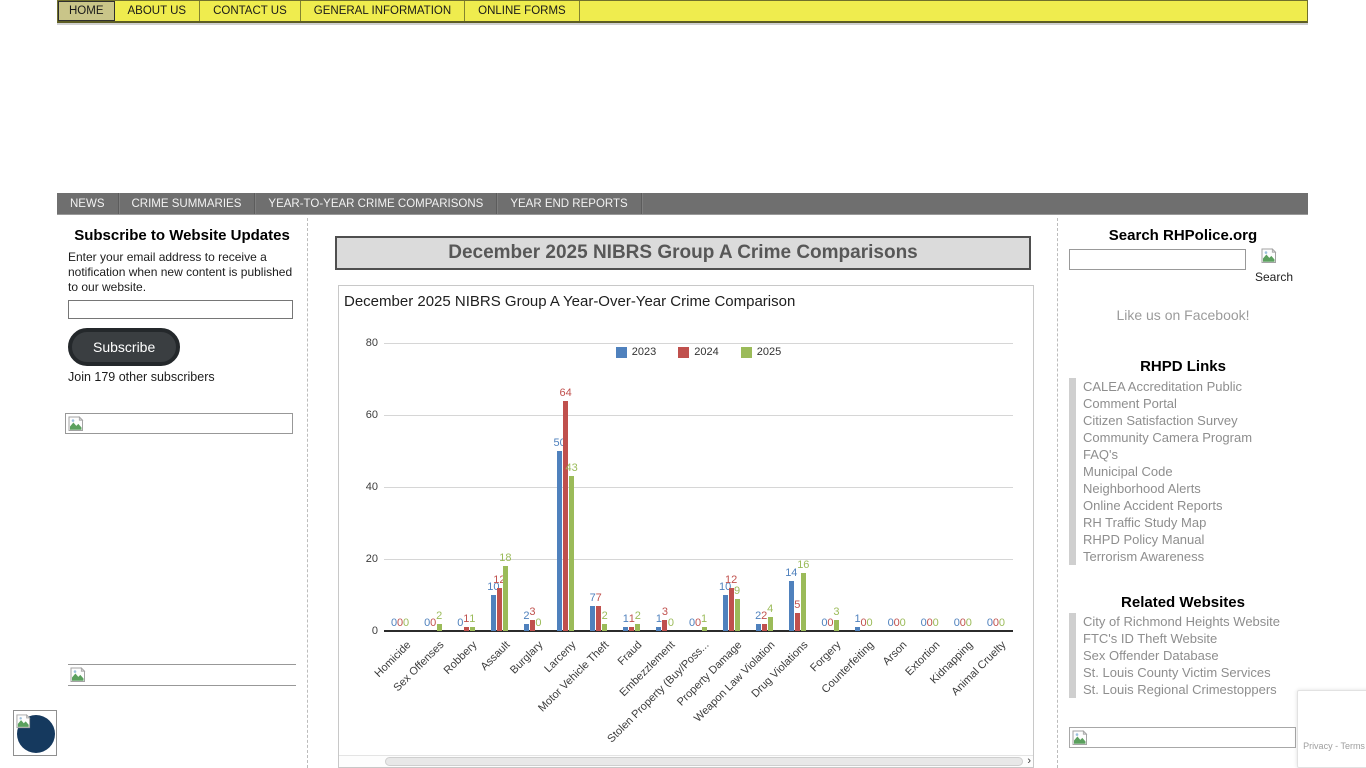  Describe the element at coordinates (764, 627) in the screenshot. I see `bar-2024-weapon-law-violation` at that location.